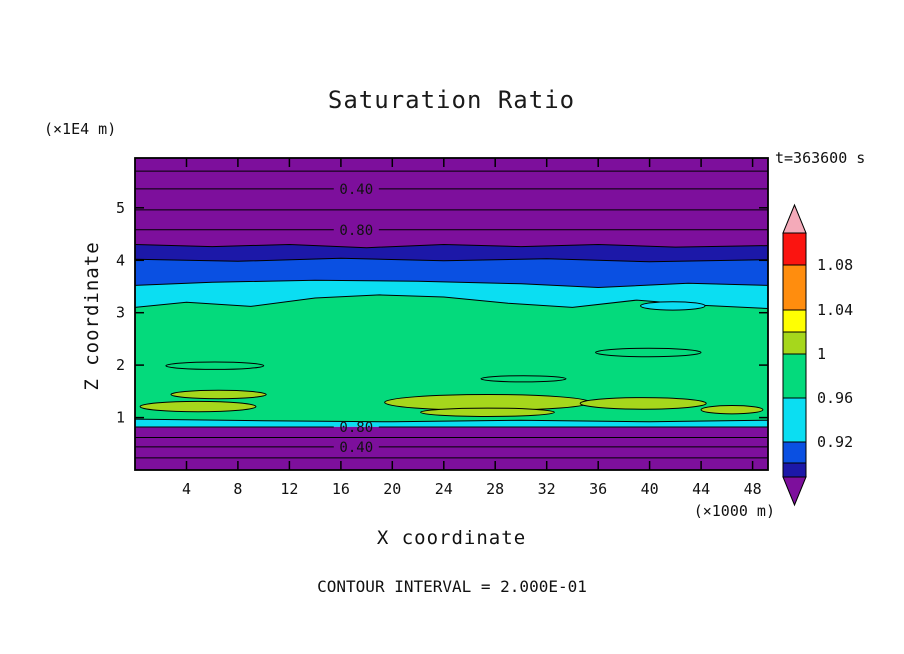  Describe the element at coordinates (120, 365) in the screenshot. I see `y-tick-label: 2` at that location.